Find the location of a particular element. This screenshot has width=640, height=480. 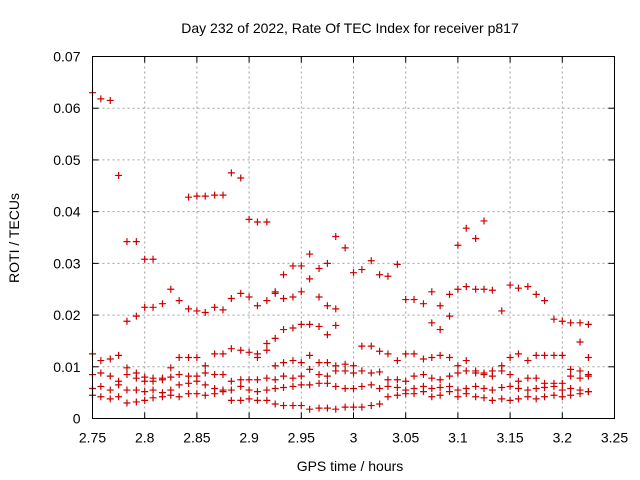

y-tick-label: 0.04 is located at coordinates (66, 212).